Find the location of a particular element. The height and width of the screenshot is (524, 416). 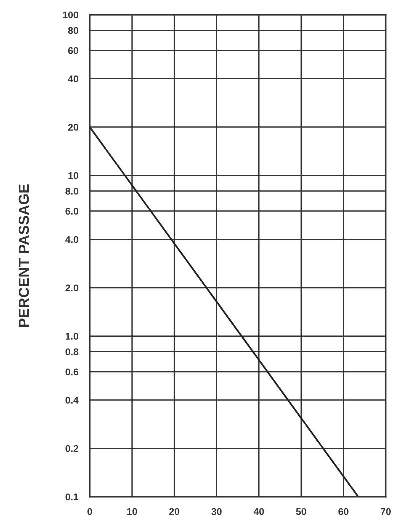

y-tick-label: 100 is located at coordinates (70, 15).